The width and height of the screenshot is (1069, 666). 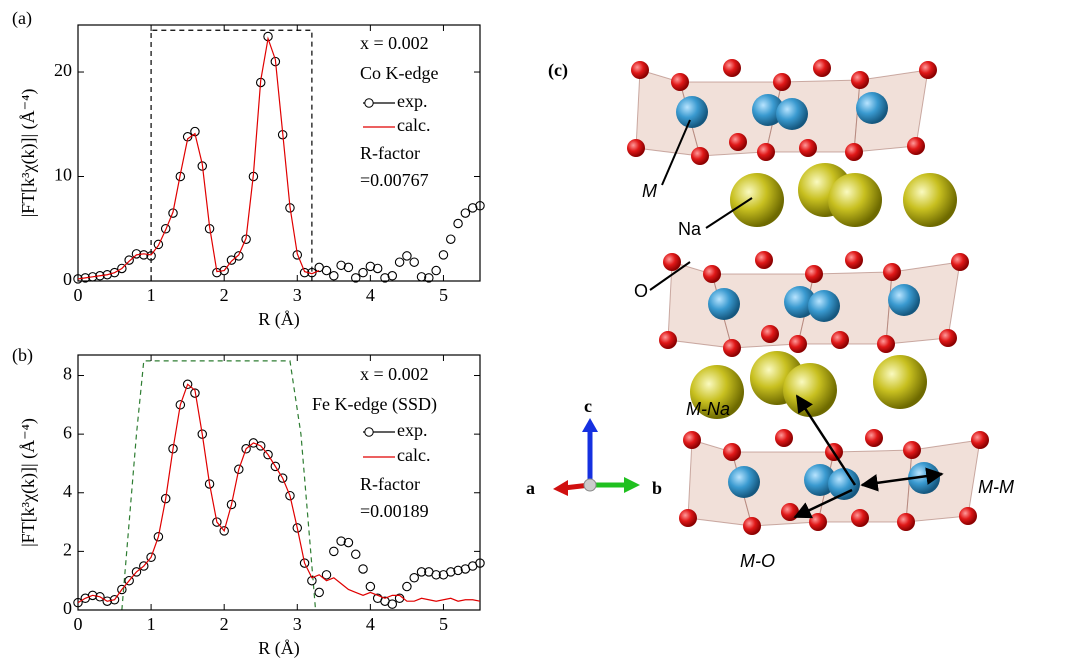 What do you see at coordinates (390, 484) in the screenshot?
I see `annotation: R-factor` at bounding box center [390, 484].